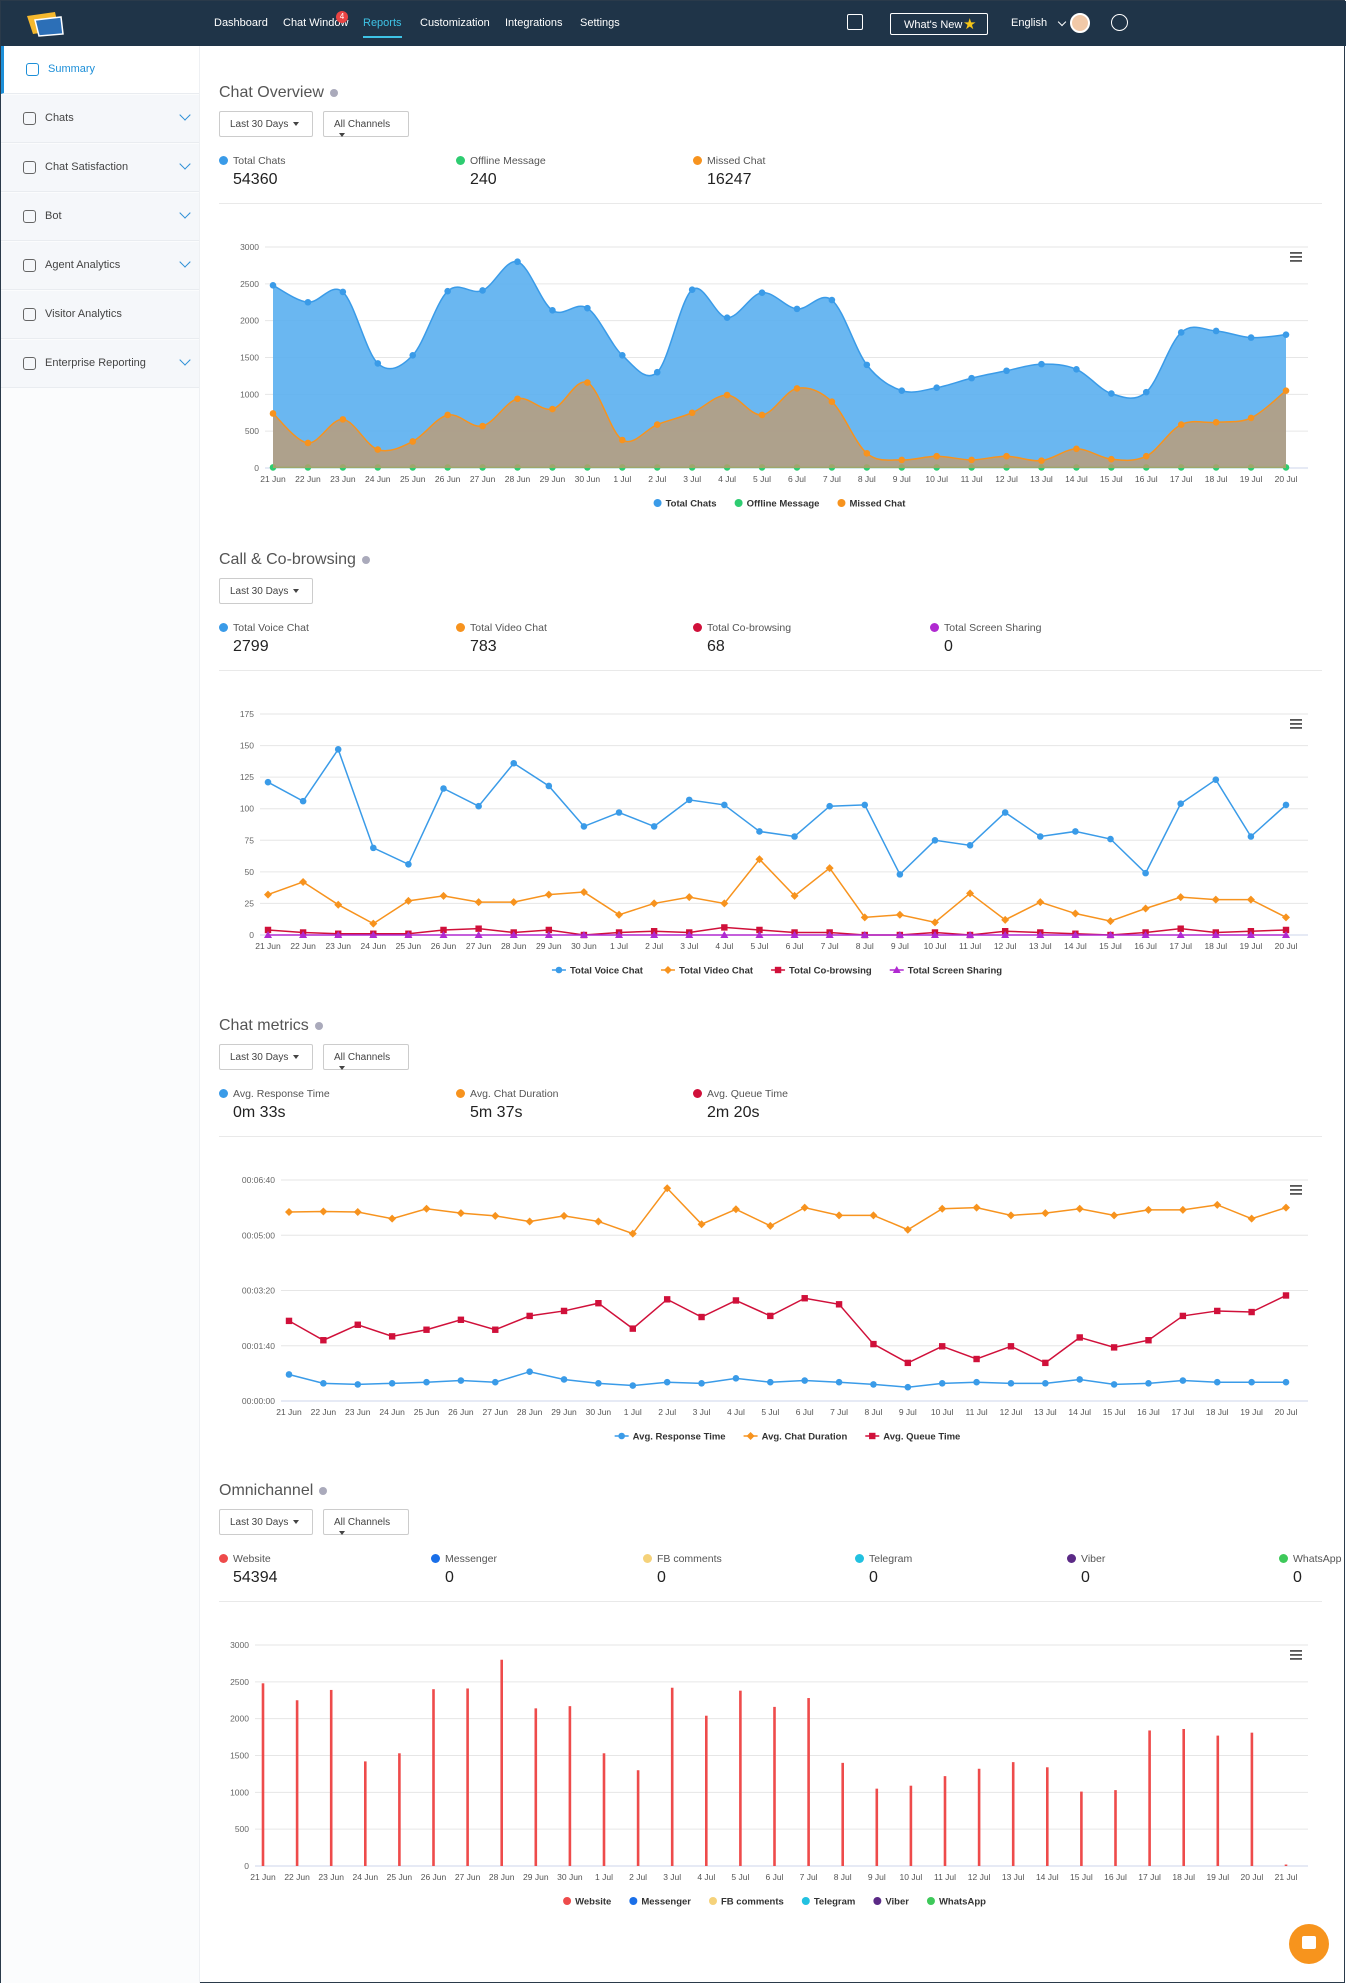 This screenshot has height=1985, width=1347. I want to click on y-tick-label: 100, so click(247, 809).